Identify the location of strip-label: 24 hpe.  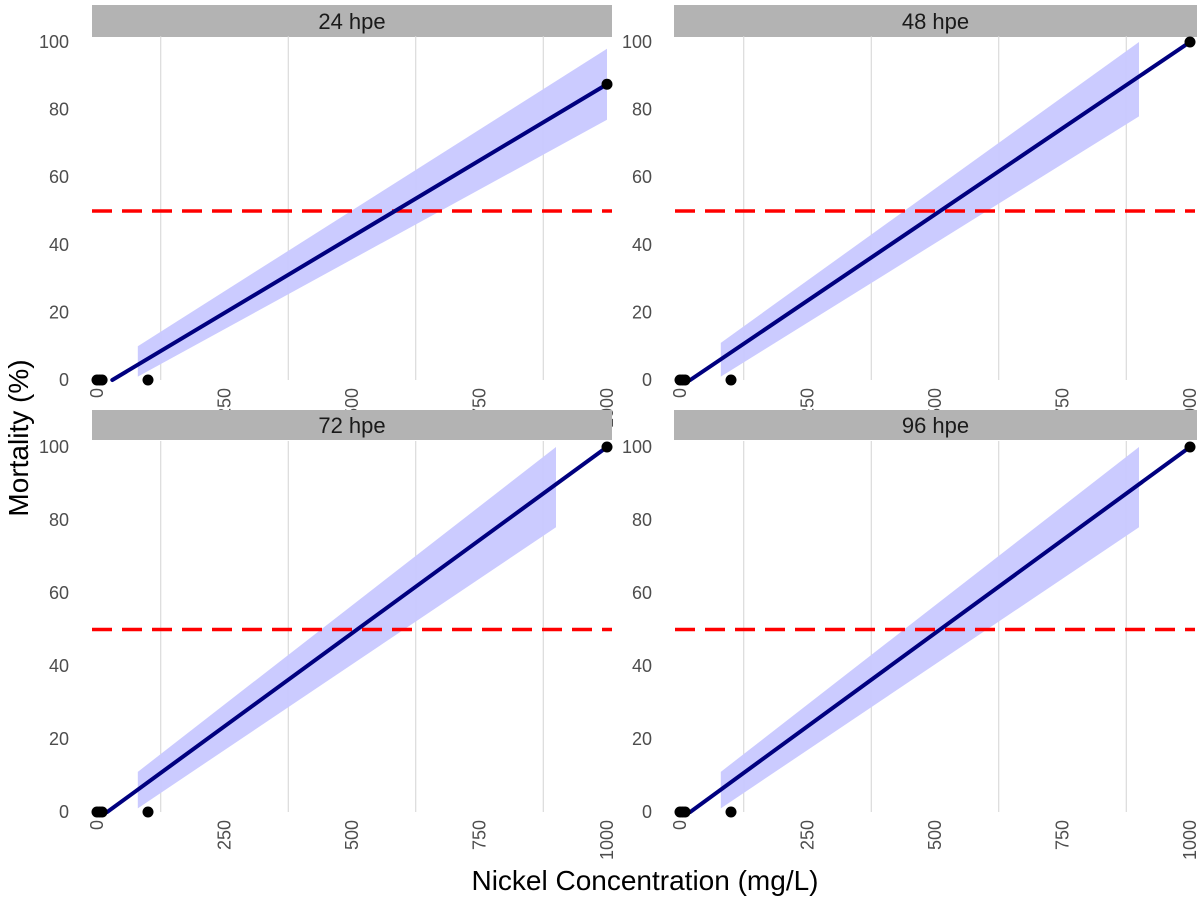
(351, 21).